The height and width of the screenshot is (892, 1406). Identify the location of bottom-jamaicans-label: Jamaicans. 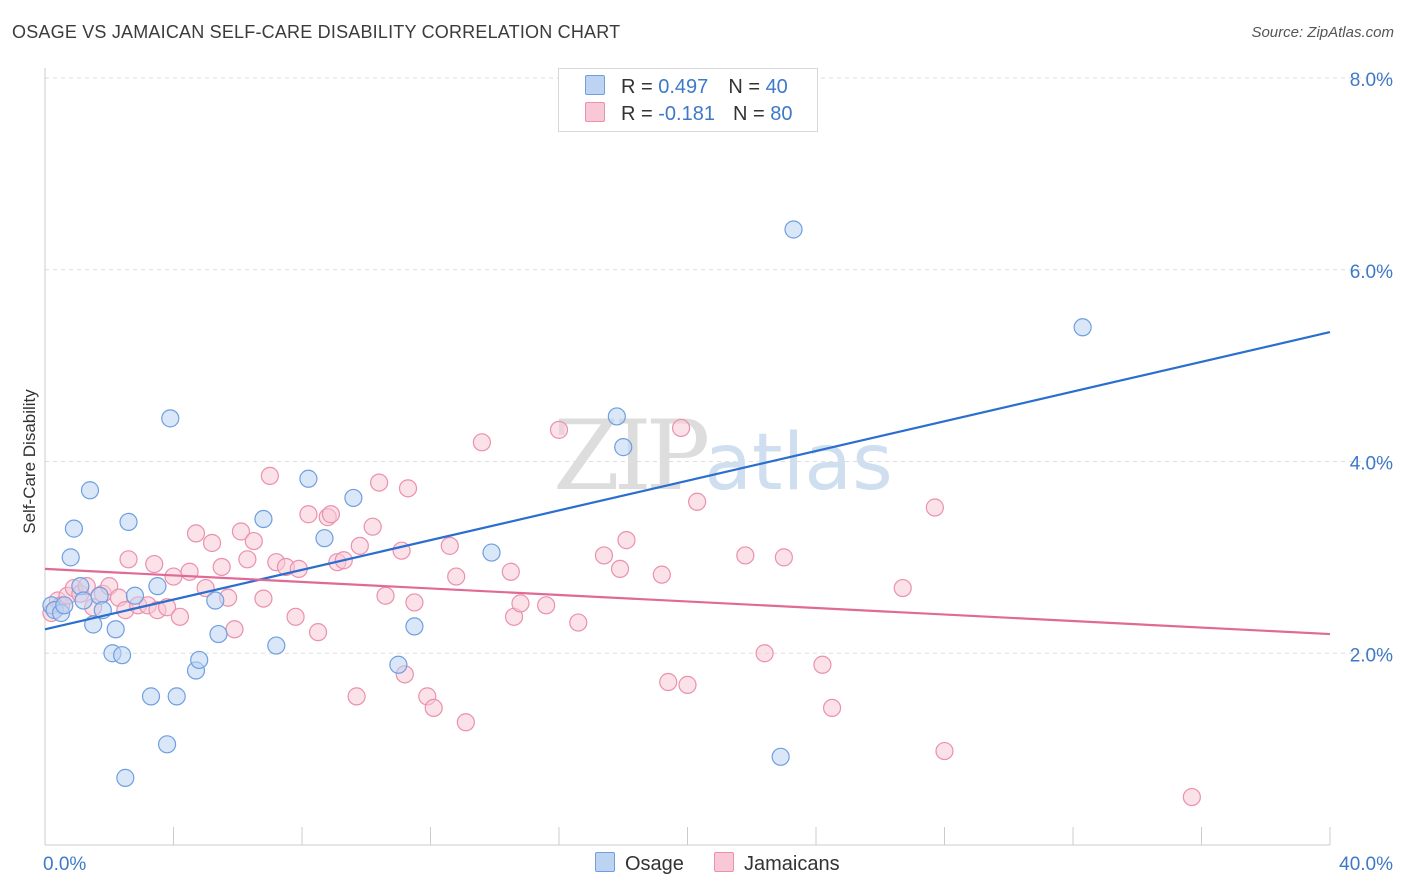
(792, 864).